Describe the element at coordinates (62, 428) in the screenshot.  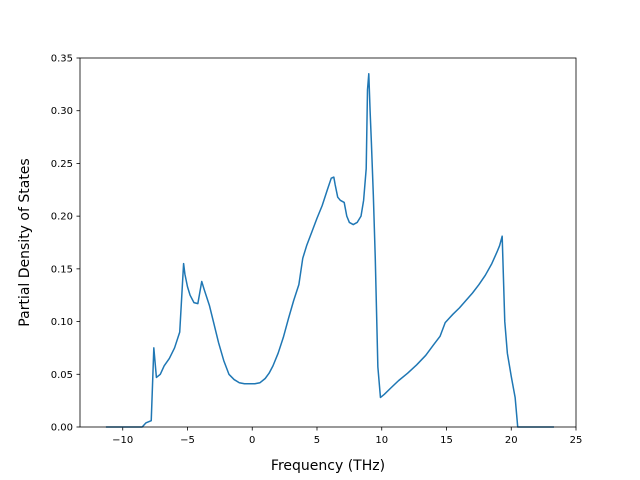
I see `y-tick-label: 0.00` at that location.